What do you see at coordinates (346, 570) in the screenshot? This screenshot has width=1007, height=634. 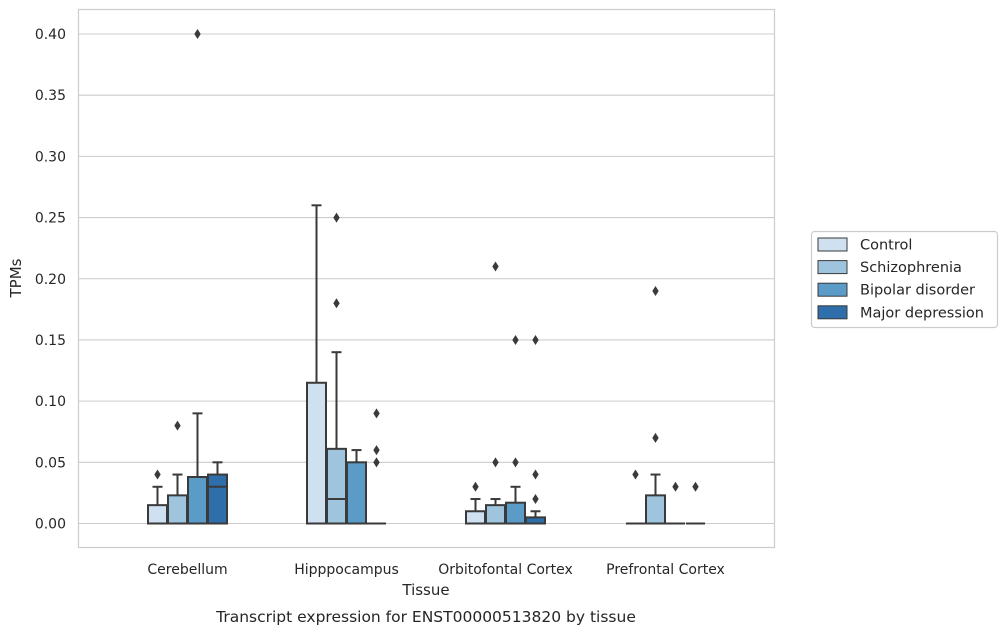 I see `x-tick-label: Hipppocampus` at bounding box center [346, 570].